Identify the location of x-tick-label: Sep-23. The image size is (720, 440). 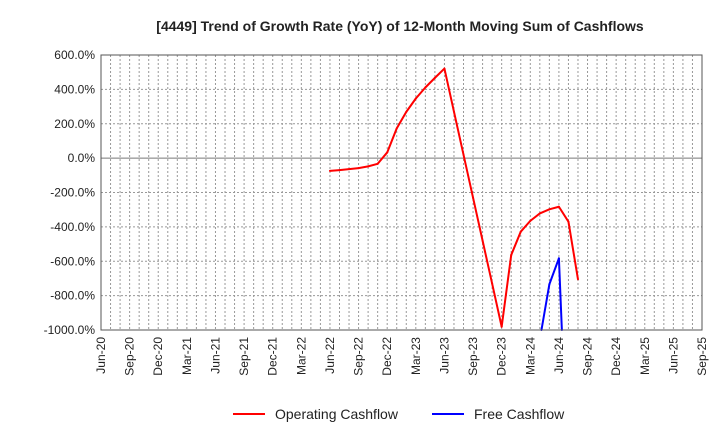
(473, 356).